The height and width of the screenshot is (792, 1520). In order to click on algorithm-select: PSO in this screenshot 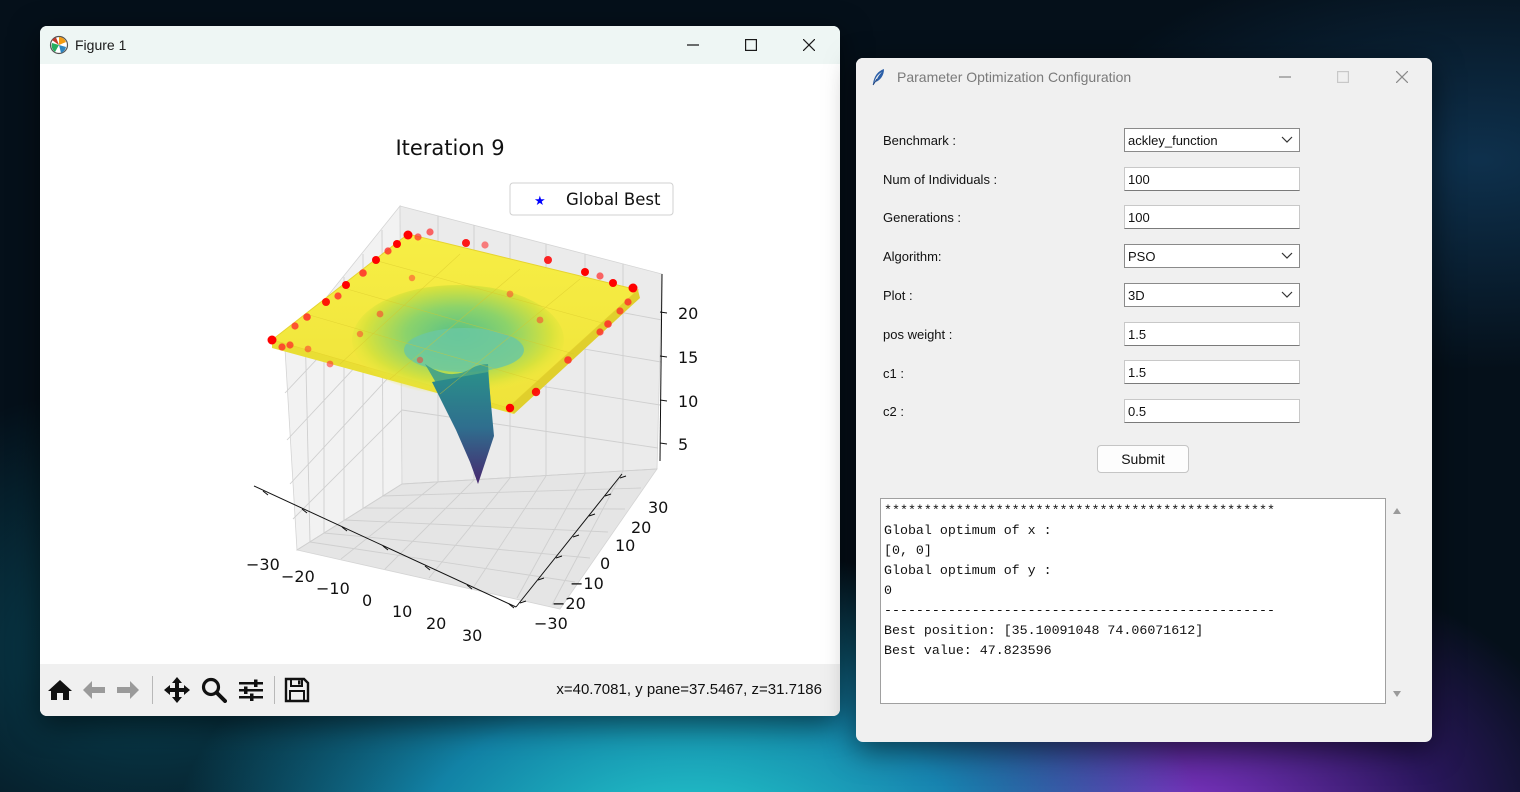, I will do `click(1212, 256)`.